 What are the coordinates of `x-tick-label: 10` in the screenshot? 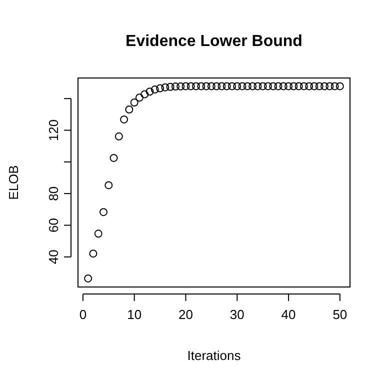 It's located at (134, 314).